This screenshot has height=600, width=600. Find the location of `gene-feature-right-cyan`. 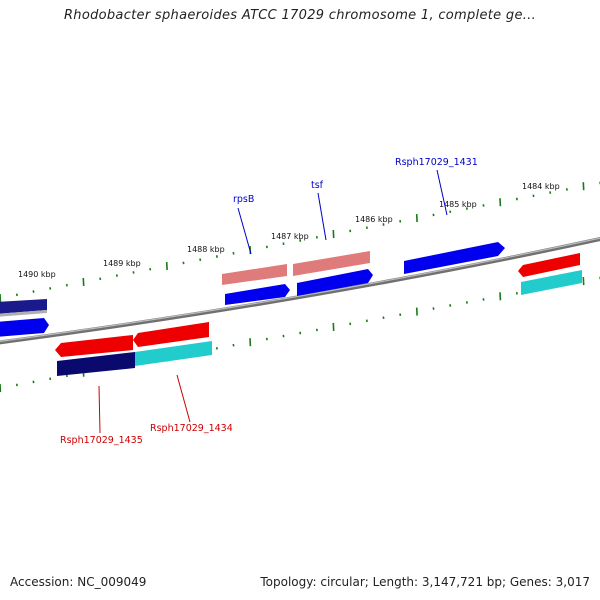

gene-feature-right-cyan is located at coordinates (551, 282).